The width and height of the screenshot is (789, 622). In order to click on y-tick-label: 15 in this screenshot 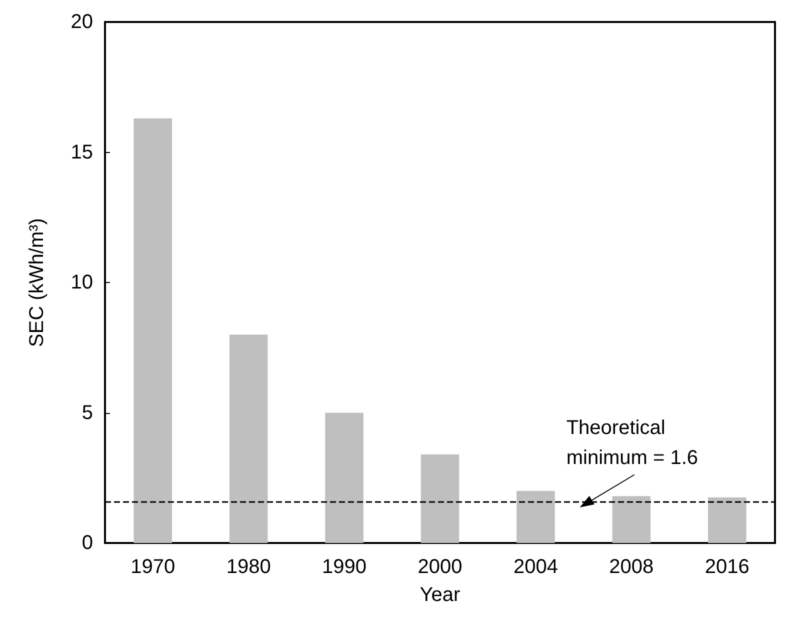, I will do `click(81, 152)`.